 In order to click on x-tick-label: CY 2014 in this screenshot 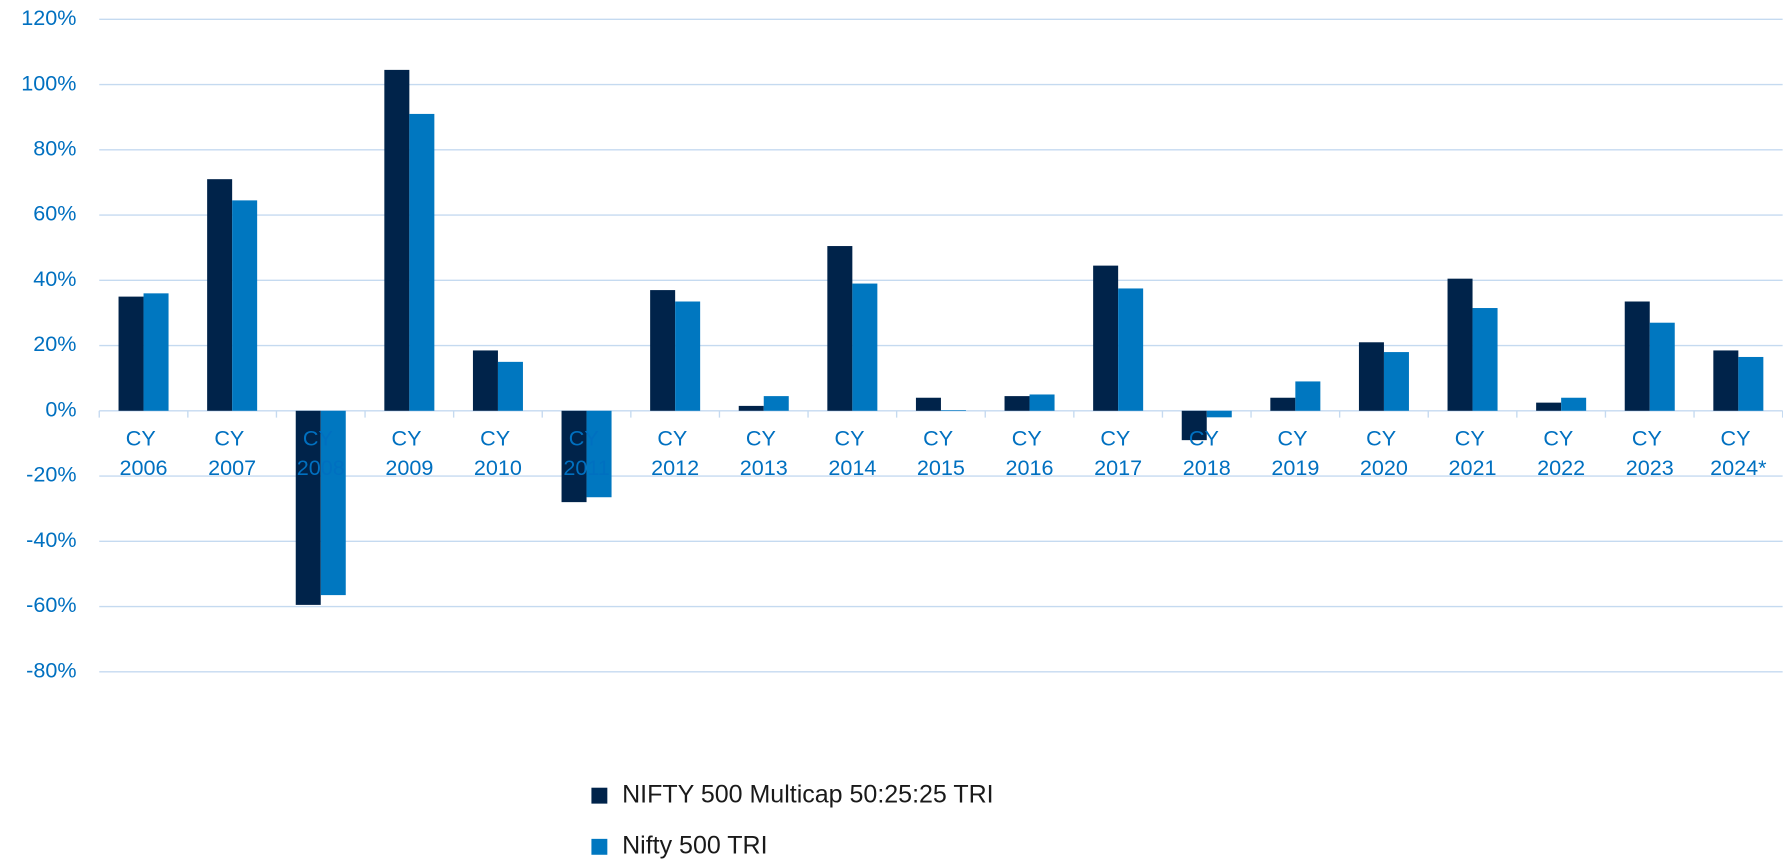, I will do `click(852, 453)`.